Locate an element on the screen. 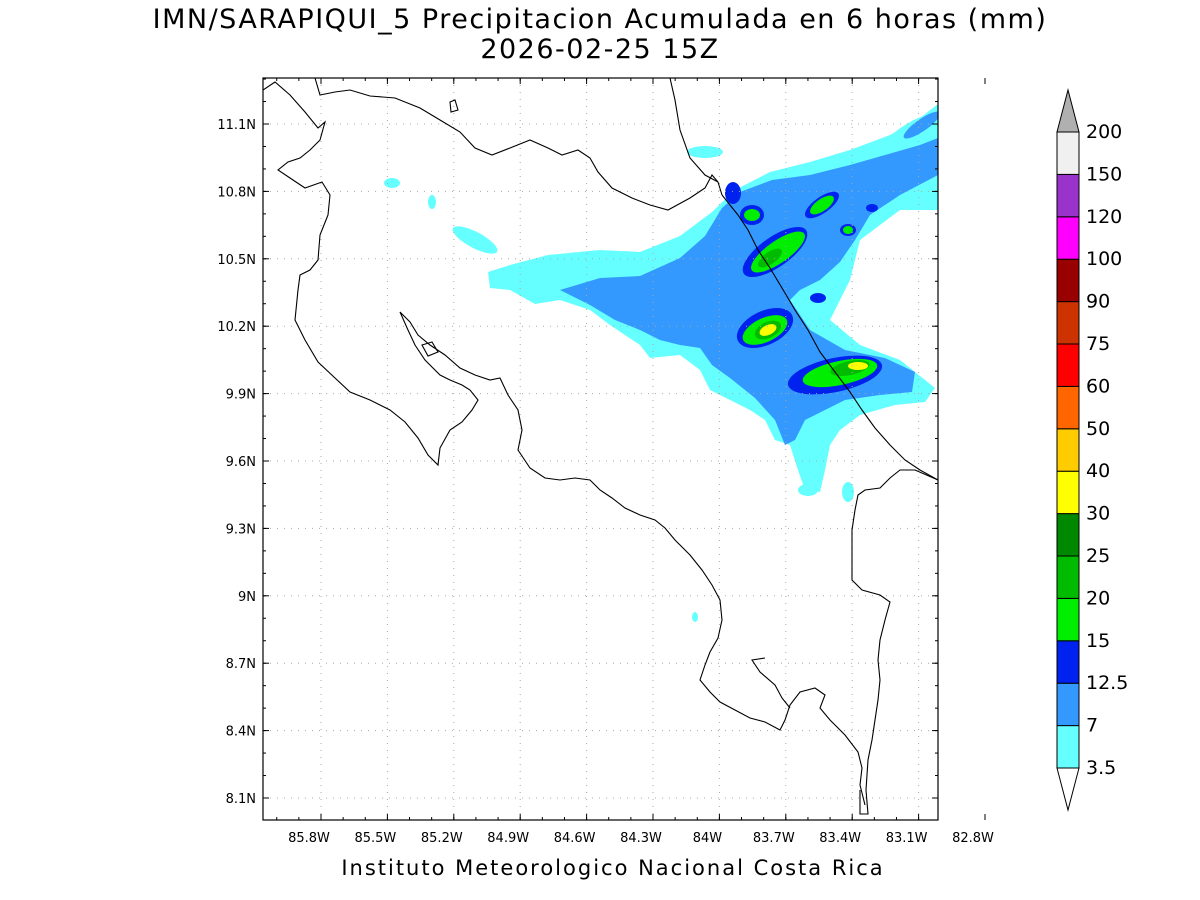 This screenshot has height=900, width=1200. lon-tick-label: 83.7W is located at coordinates (774, 838).